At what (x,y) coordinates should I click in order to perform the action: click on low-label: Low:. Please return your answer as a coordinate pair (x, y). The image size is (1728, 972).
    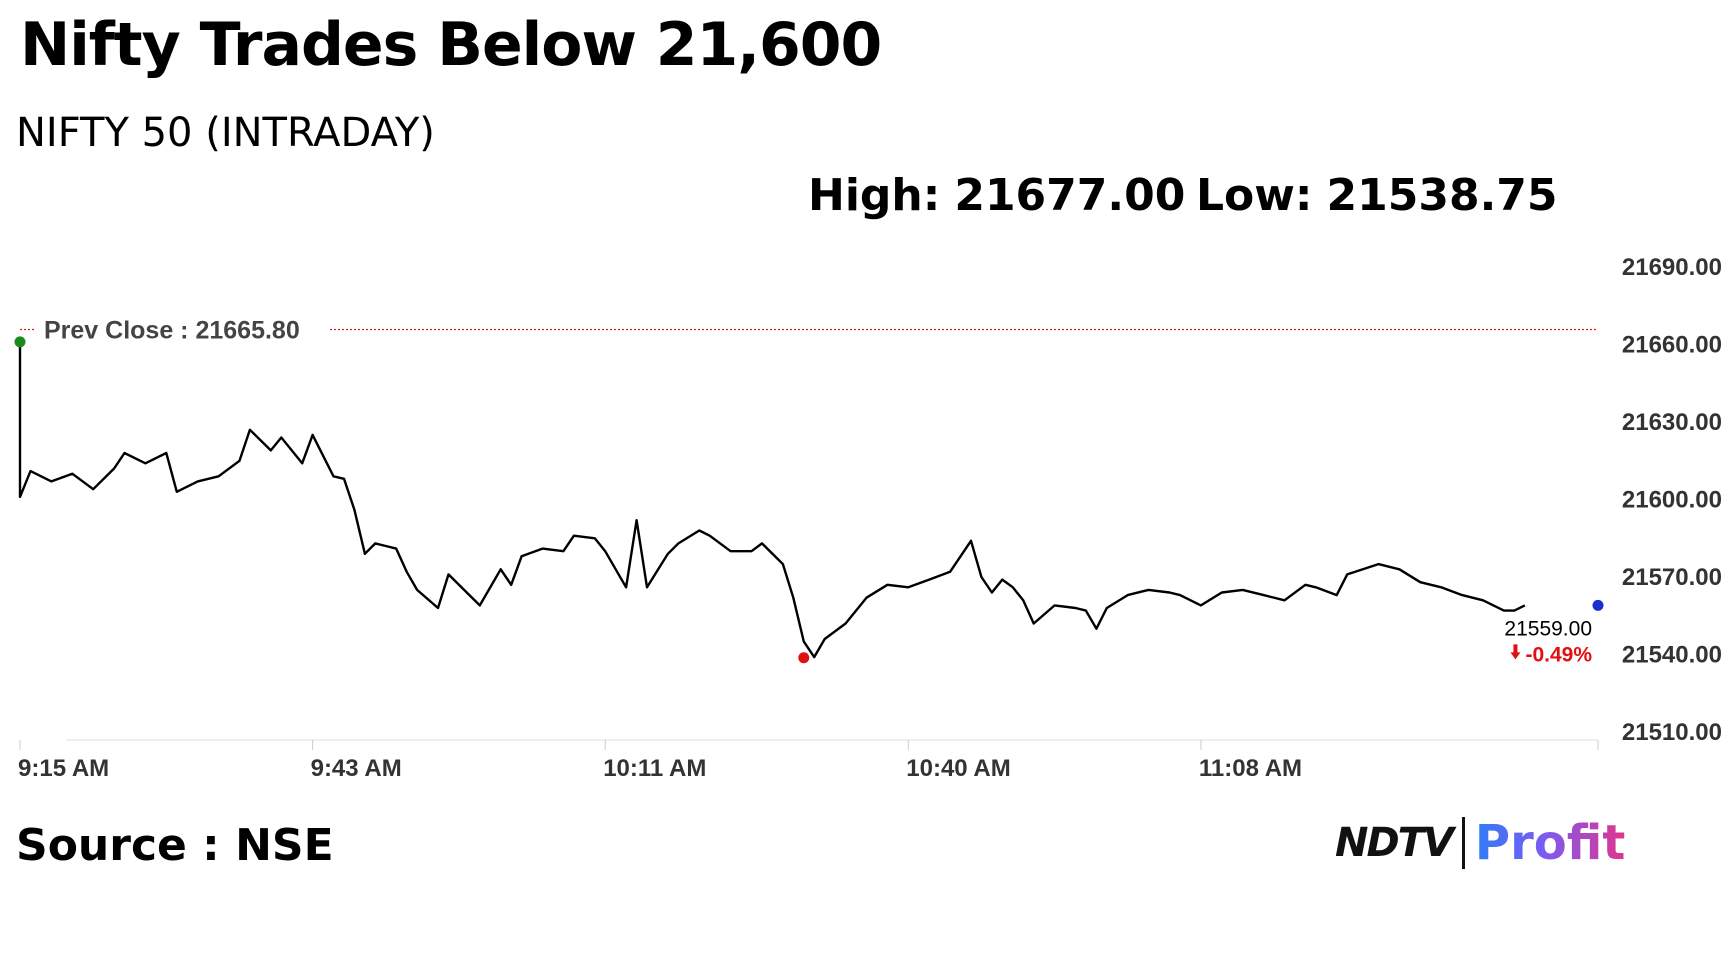
    Looking at the image, I should click on (1254, 195).